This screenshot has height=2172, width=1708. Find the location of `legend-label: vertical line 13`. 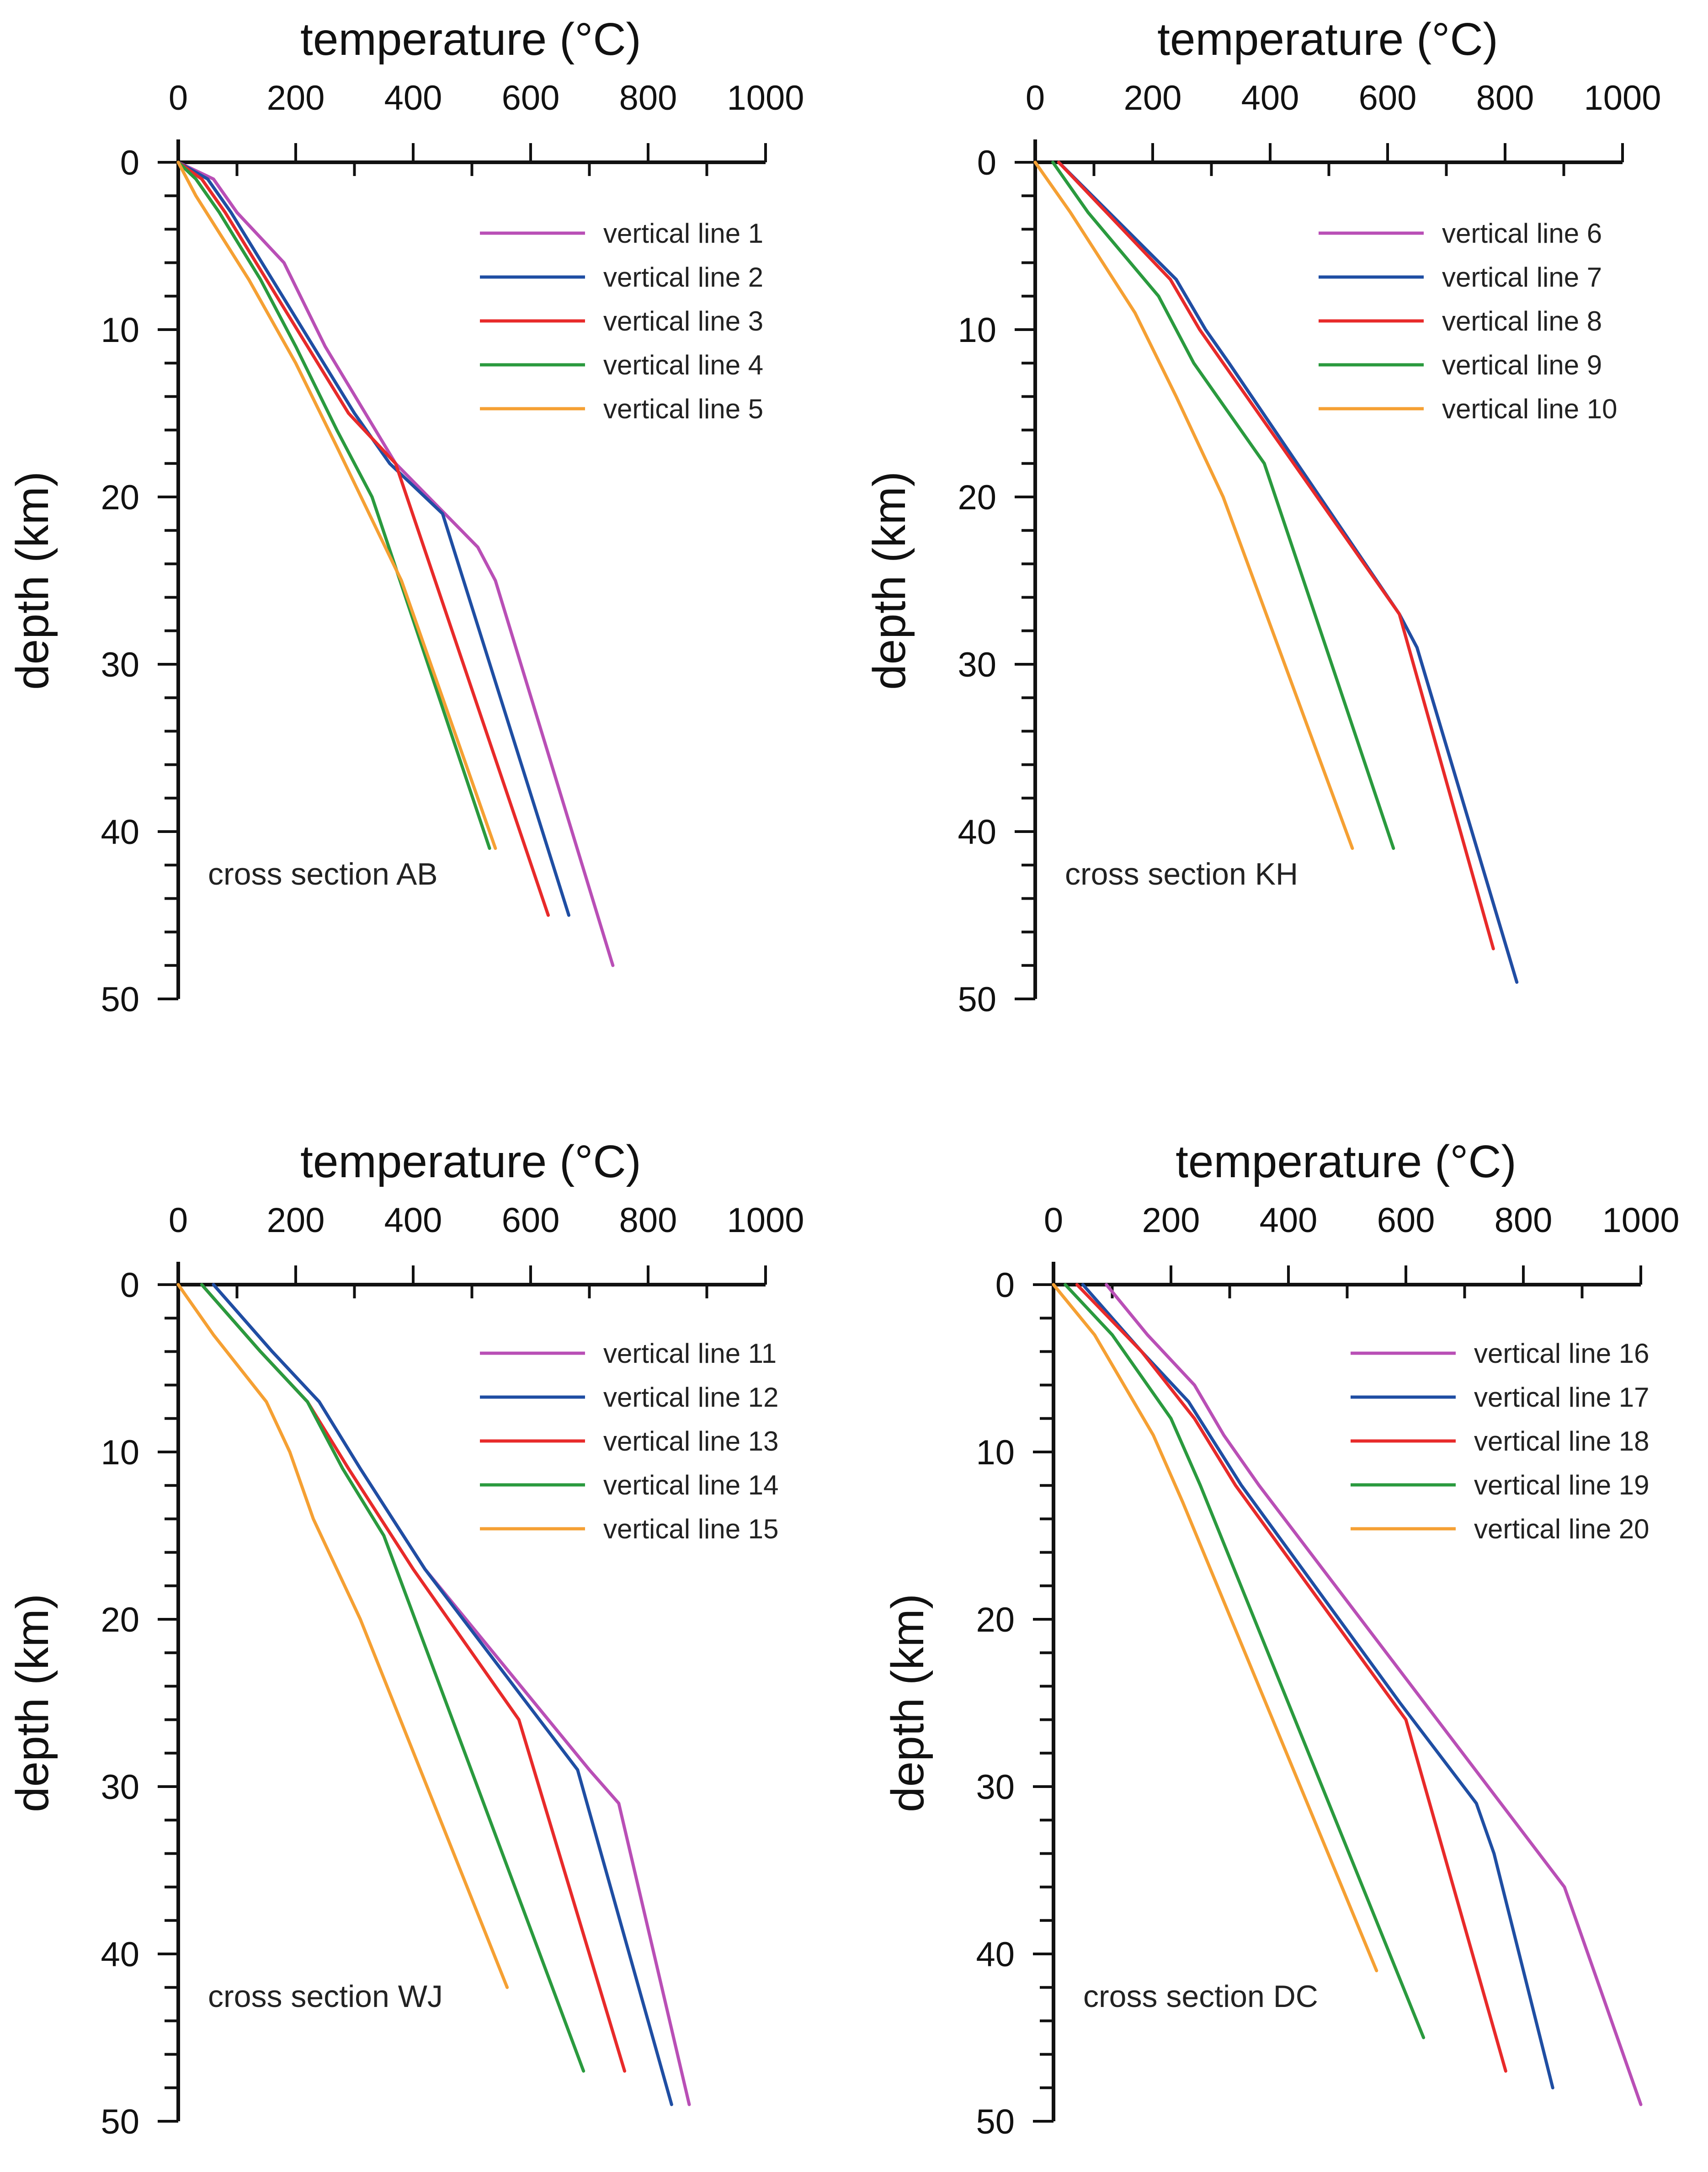

legend-label: vertical line 13 is located at coordinates (691, 1441).